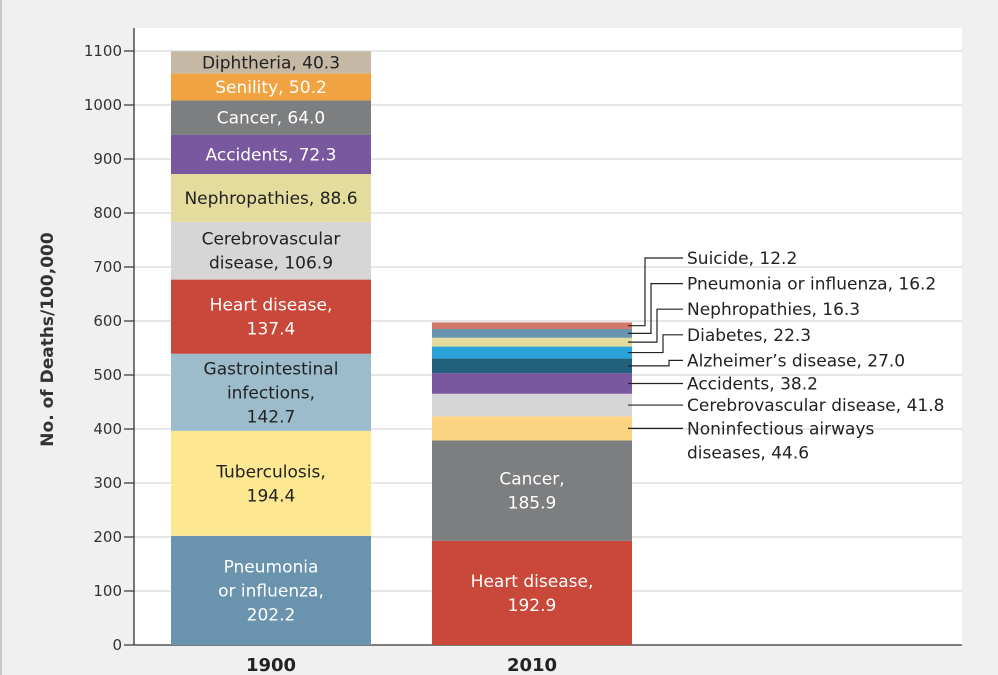 Image resolution: width=998 pixels, height=675 pixels. Describe the element at coordinates (271, 417) in the screenshot. I see `bar-1900-segment-label: 142.7` at that location.